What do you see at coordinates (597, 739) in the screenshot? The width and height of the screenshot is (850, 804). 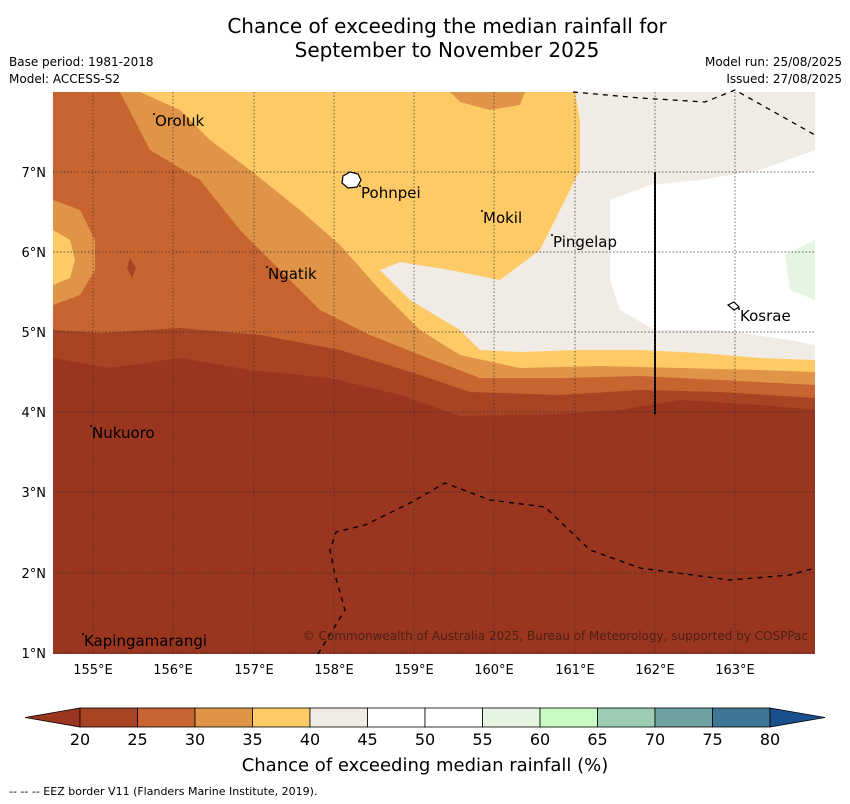 I see `colorbar-label: 65` at bounding box center [597, 739].